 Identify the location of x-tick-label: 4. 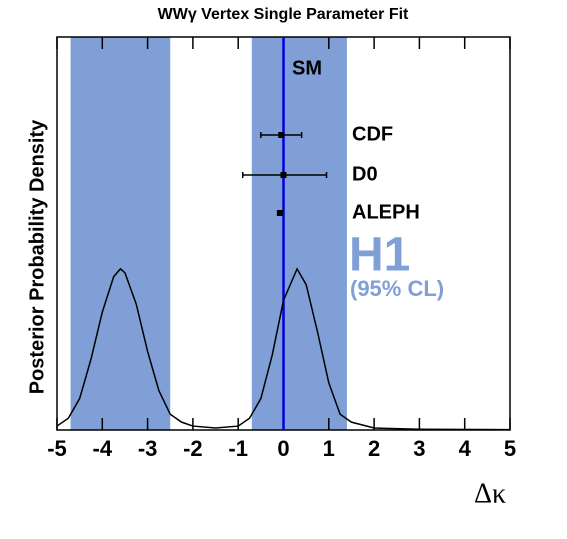
(465, 448).